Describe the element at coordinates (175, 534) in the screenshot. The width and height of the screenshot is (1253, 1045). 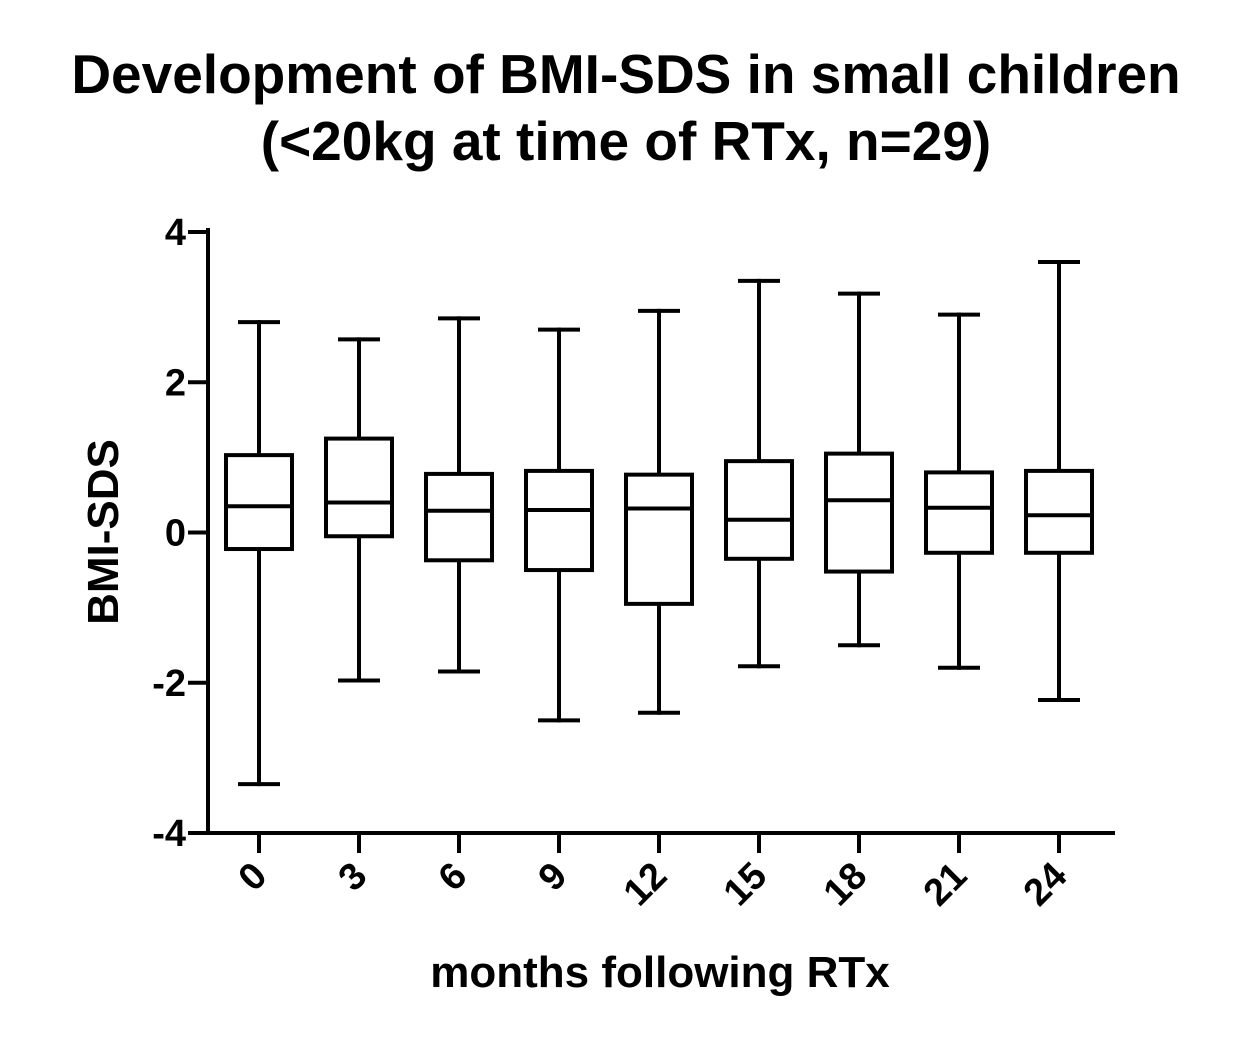
I see `y-tick-label-0: 0` at that location.